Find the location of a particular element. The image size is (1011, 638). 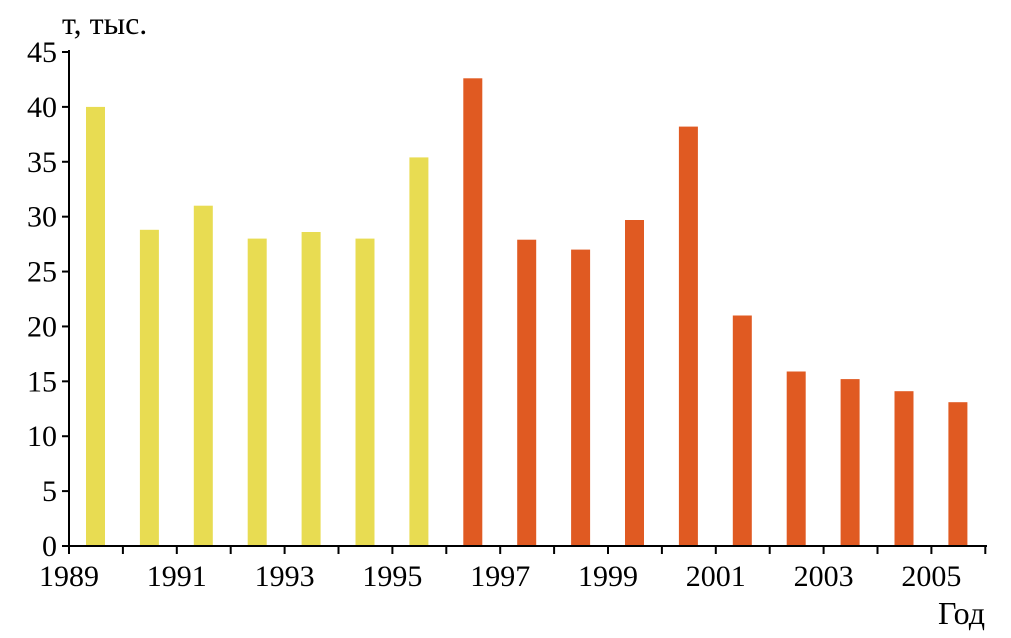

bar-1992 is located at coordinates (257, 392).